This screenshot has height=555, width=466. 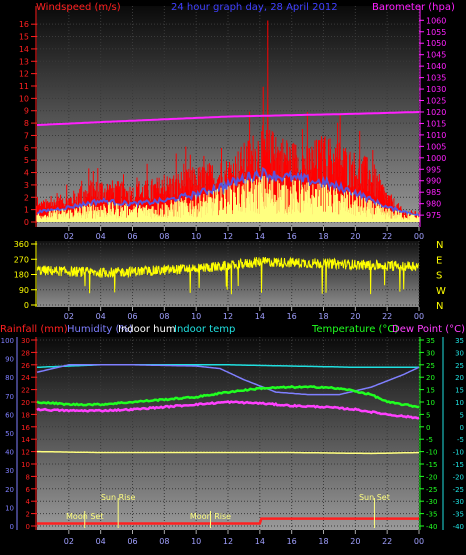 I want to click on direction-line, so click(x=228, y=275).